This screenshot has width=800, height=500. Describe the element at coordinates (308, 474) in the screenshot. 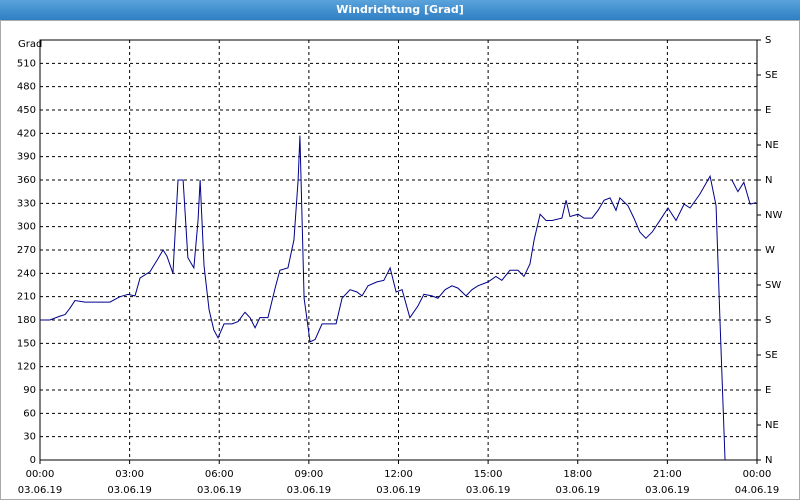

I see `x-tick-label: 09:00` at that location.